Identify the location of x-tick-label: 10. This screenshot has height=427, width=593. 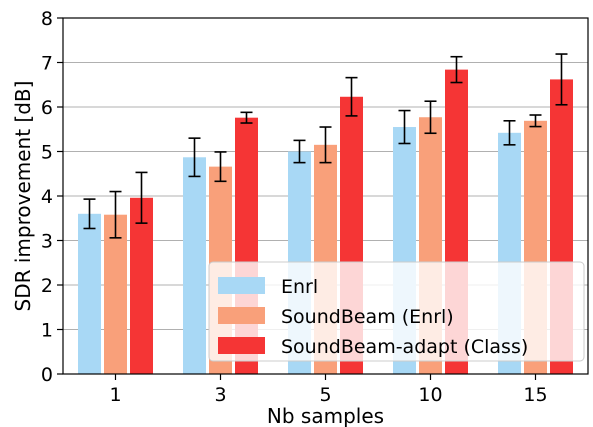
(430, 395).